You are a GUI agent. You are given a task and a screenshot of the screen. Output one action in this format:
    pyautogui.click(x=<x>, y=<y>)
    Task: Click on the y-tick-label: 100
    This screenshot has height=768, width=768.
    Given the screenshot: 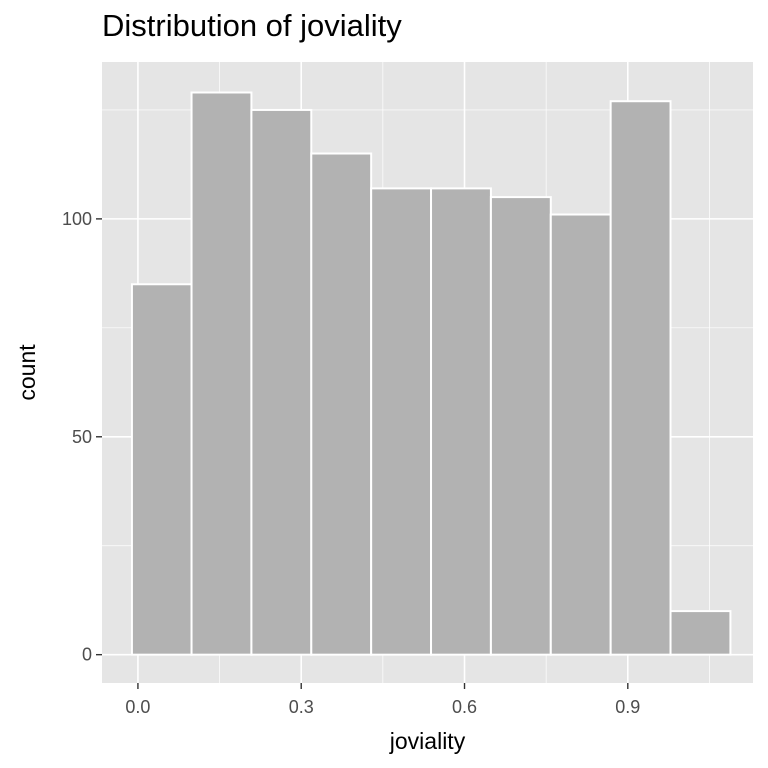 What is the action you would take?
    pyautogui.click(x=77, y=219)
    